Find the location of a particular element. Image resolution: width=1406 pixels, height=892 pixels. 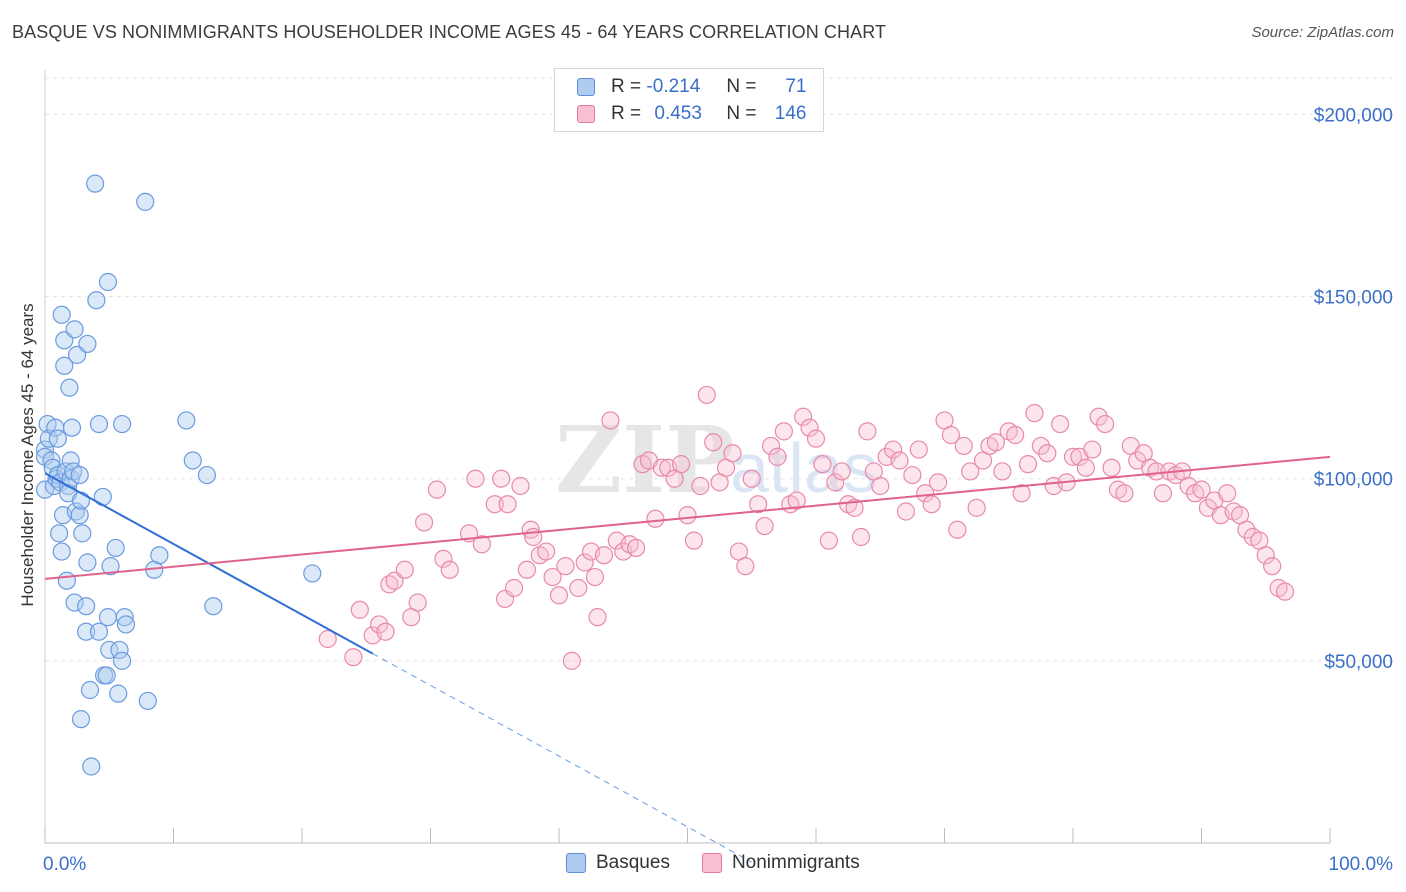

basque-points is located at coordinates (178, 475).